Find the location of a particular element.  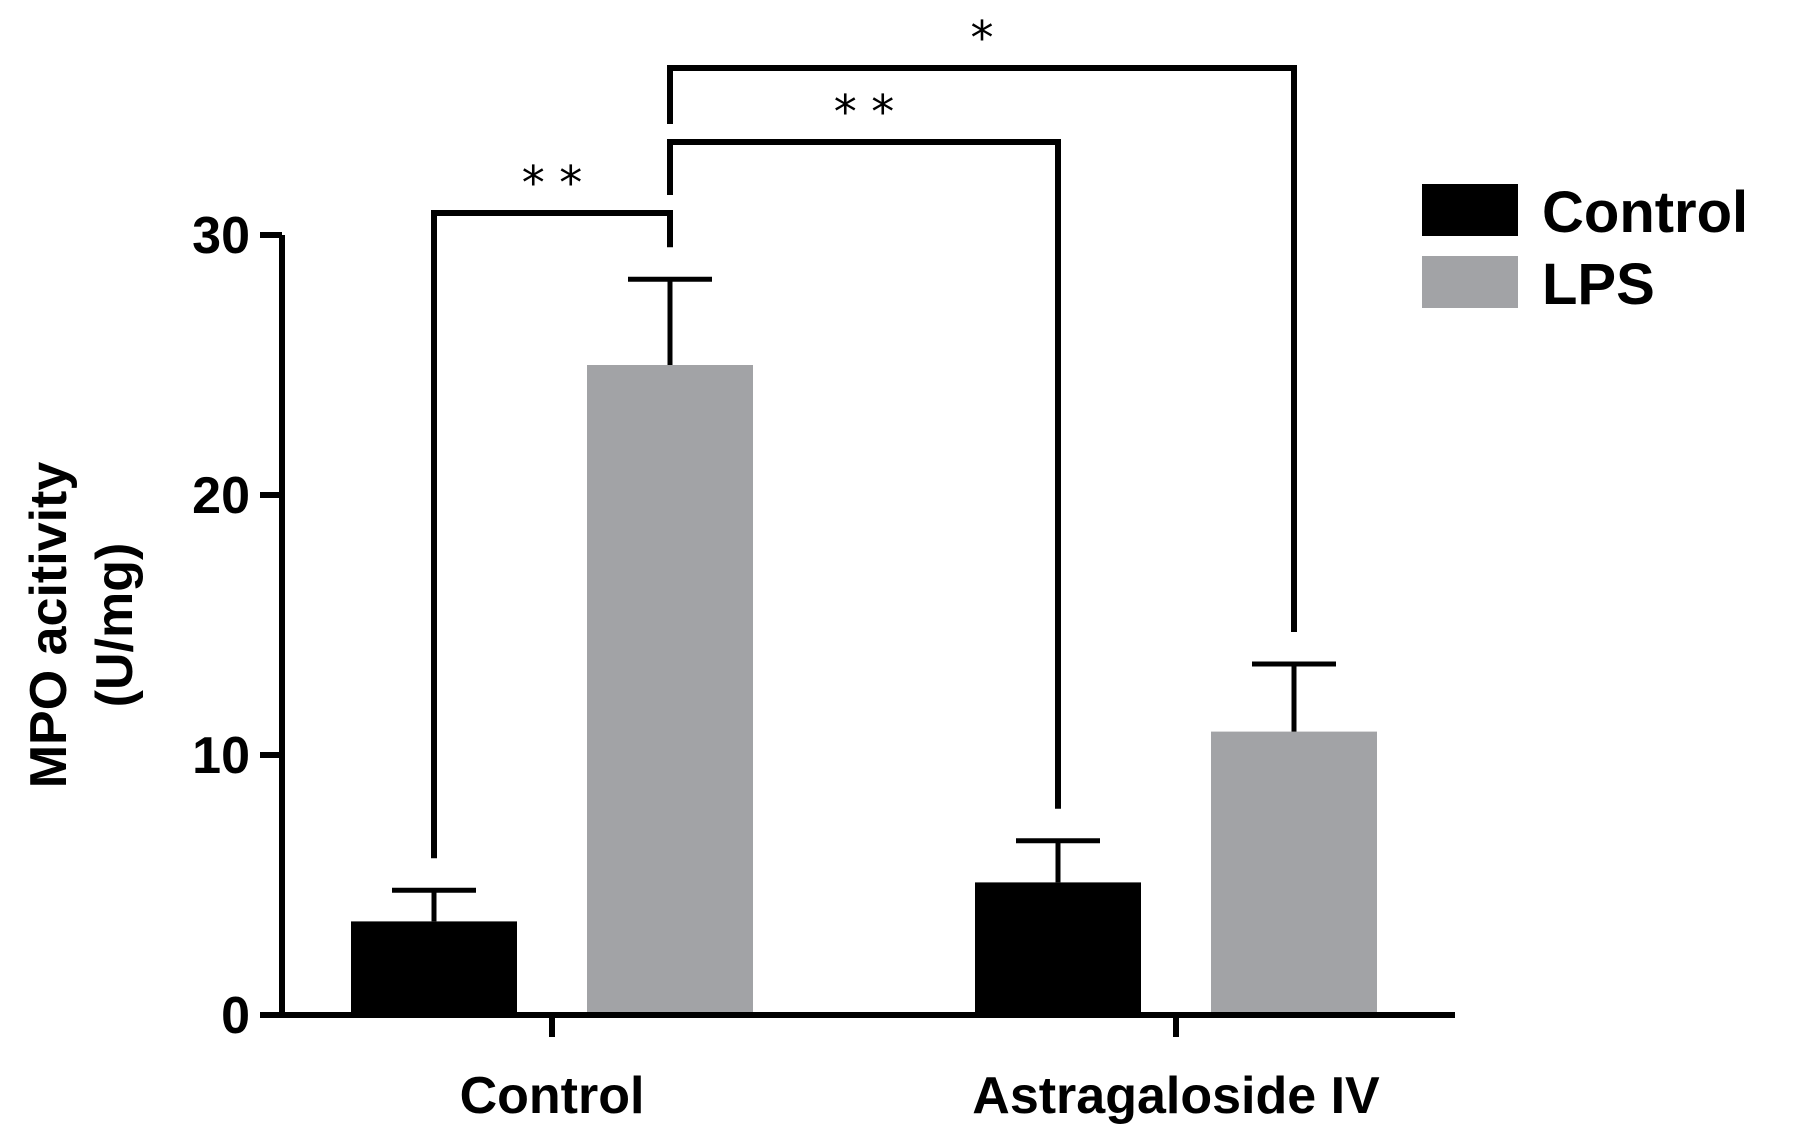

x-categories-layer: Control Astragaloside IV is located at coordinates (920, 1070).